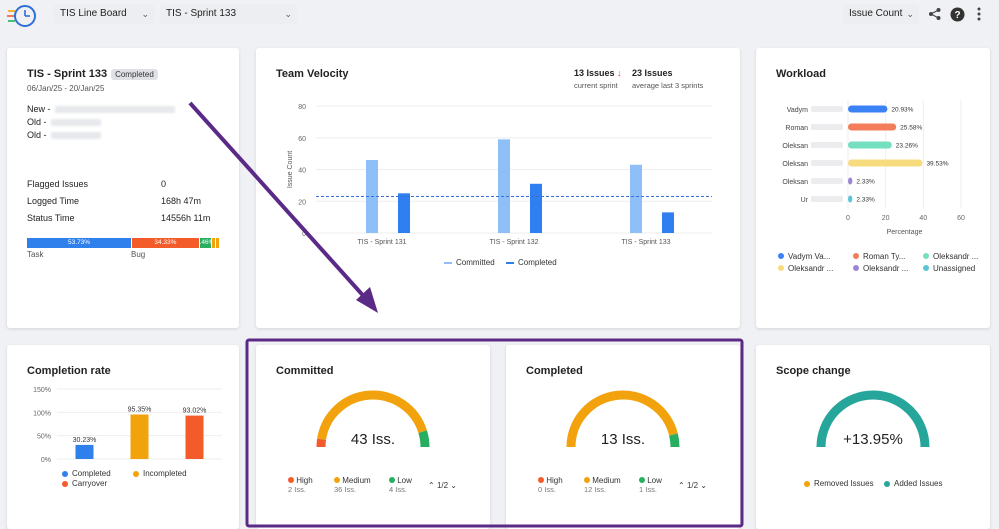  What do you see at coordinates (400, 485) in the screenshot?
I see `legend-low: Low 4 Iss.` at bounding box center [400, 485].